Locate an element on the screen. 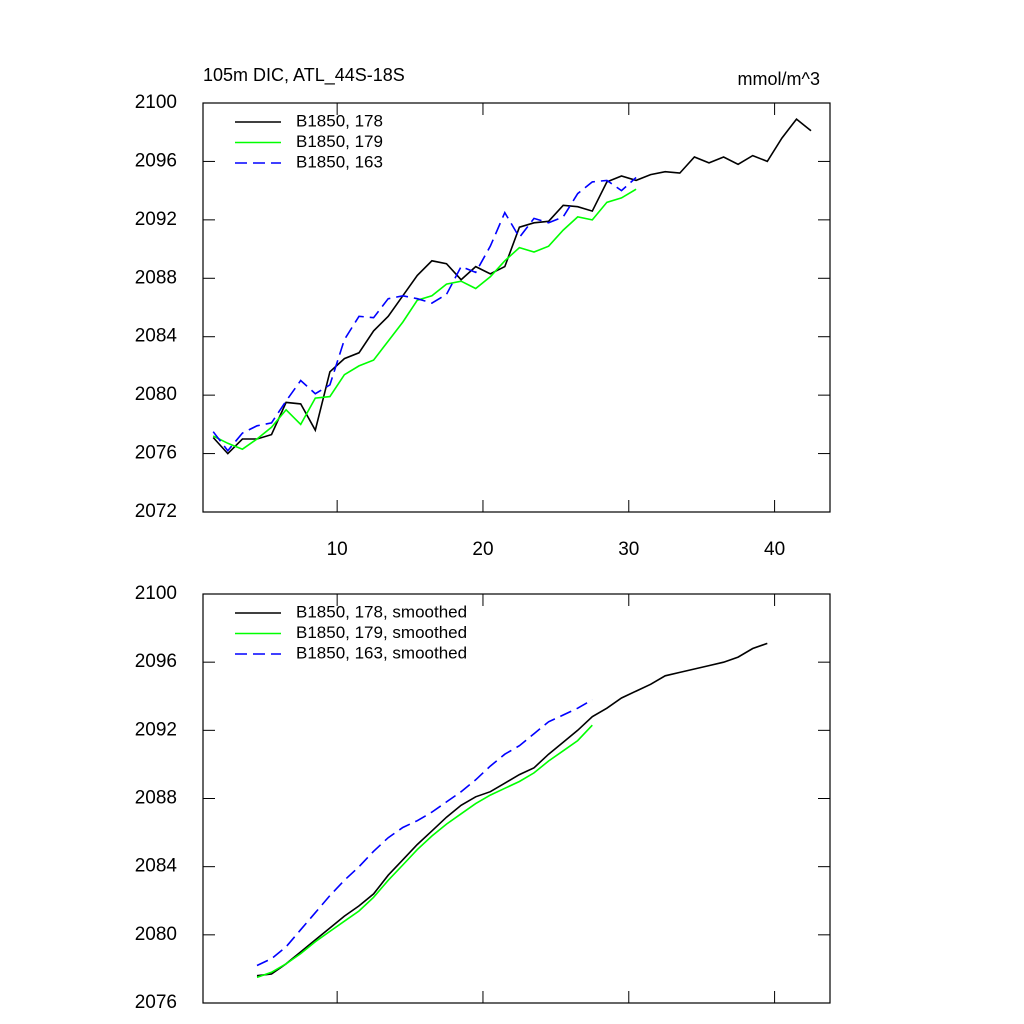 The height and width of the screenshot is (1024, 1024). x-tick-label: 20 is located at coordinates (482, 549).